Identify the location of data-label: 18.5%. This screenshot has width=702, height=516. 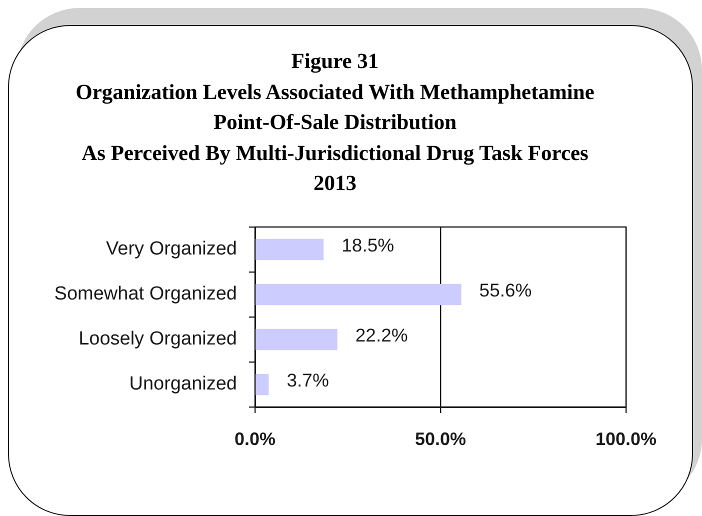
(368, 245).